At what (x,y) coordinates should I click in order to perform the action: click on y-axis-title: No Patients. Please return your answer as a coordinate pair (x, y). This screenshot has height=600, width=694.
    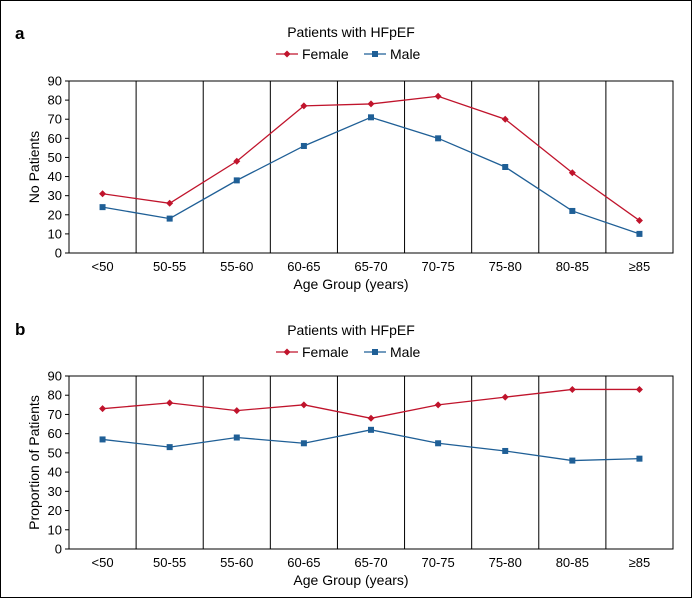
    Looking at the image, I should click on (34, 167).